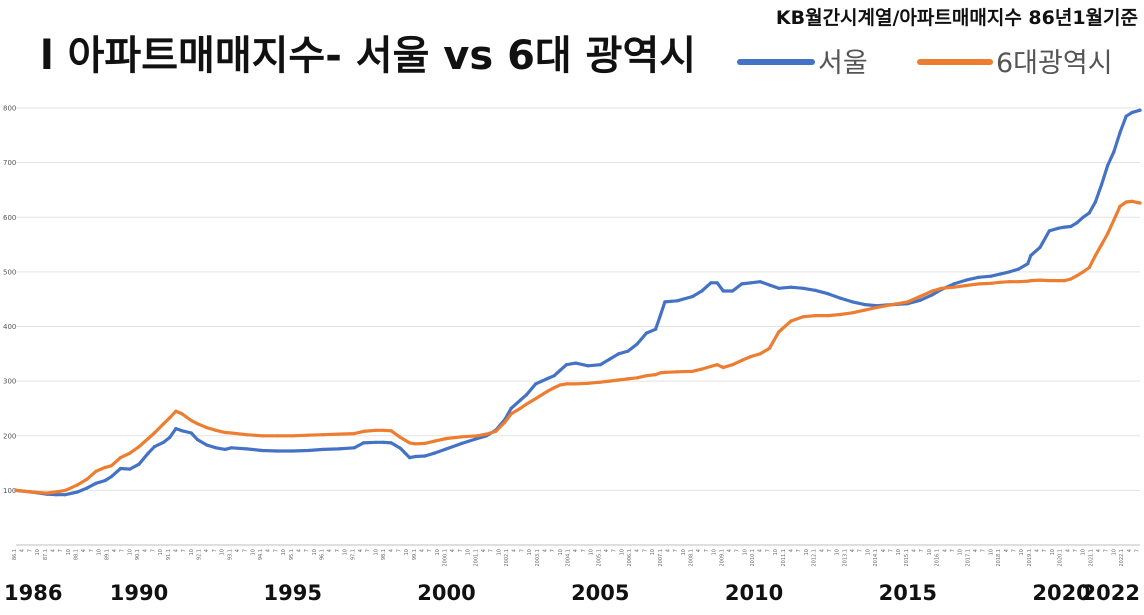  Describe the element at coordinates (46, 554) in the screenshot. I see `x-tick-label: 87.1` at that location.